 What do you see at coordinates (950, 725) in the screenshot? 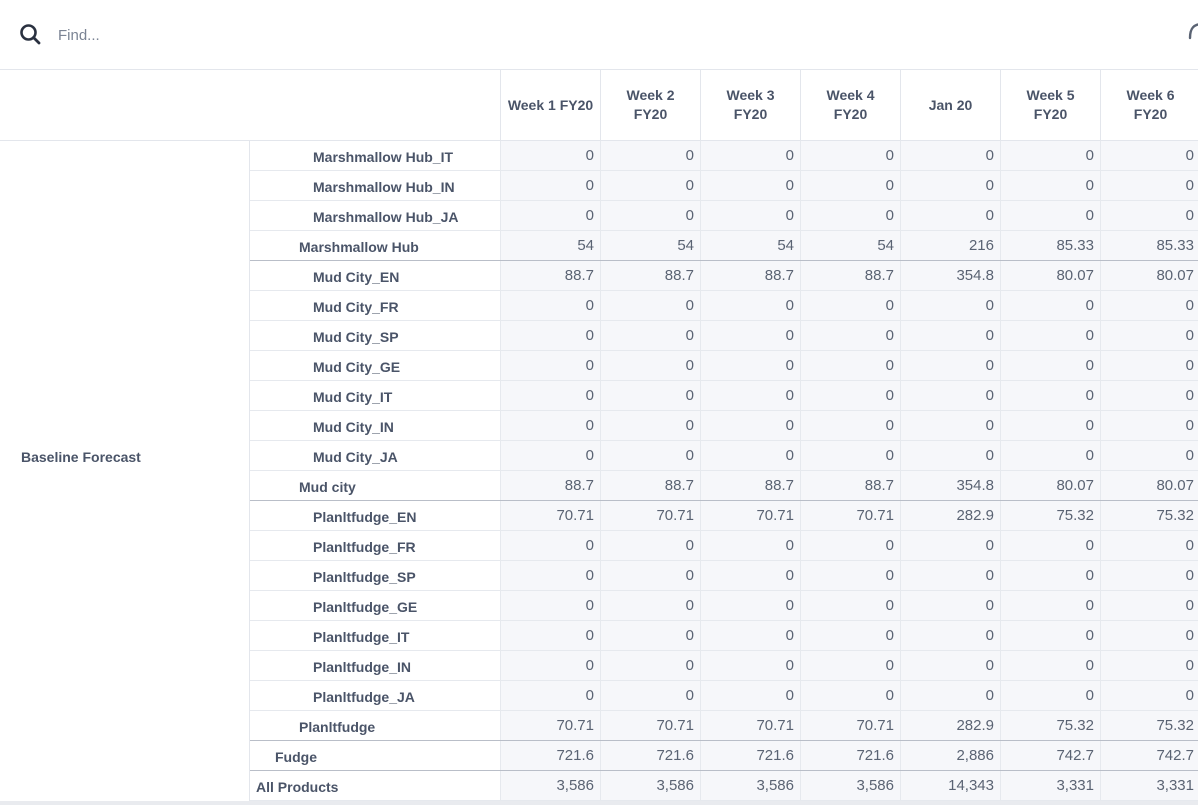
I see `table-cell: 282.9` at bounding box center [950, 725].